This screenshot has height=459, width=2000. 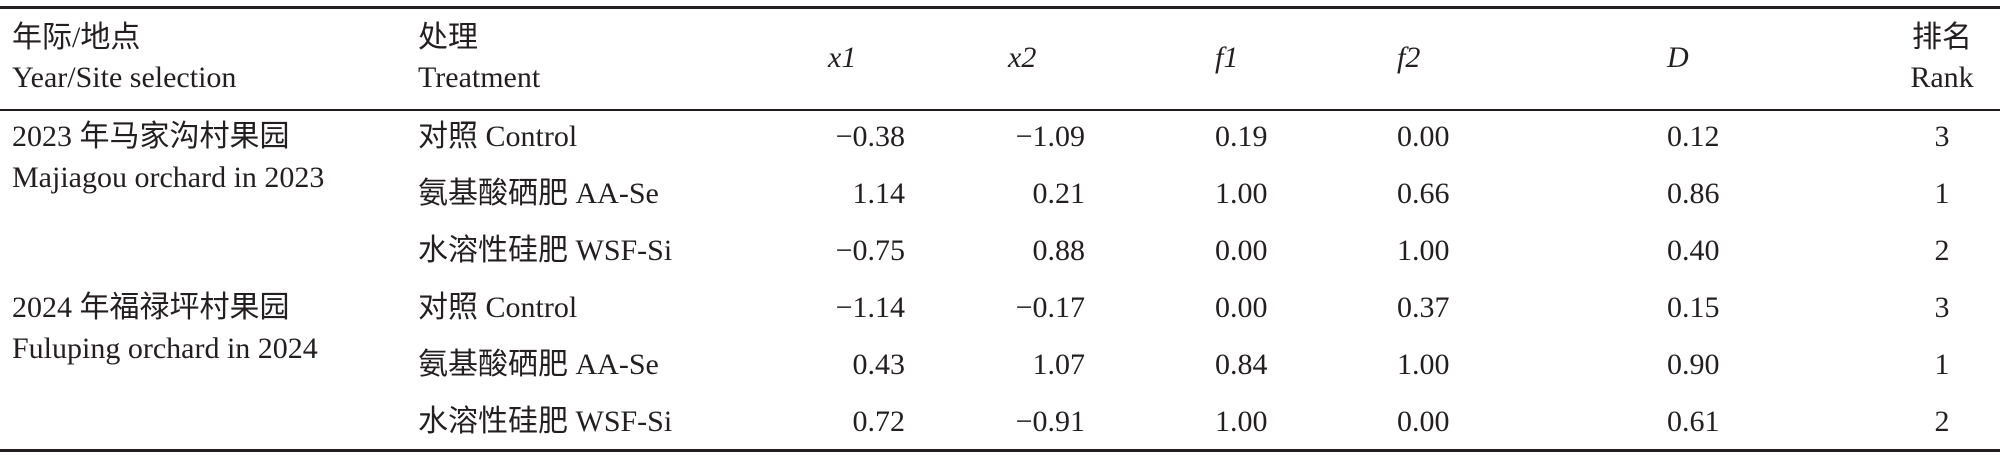 I want to click on group-site-zh: 2024 年福禄坪村果园, so click(x=151, y=307).